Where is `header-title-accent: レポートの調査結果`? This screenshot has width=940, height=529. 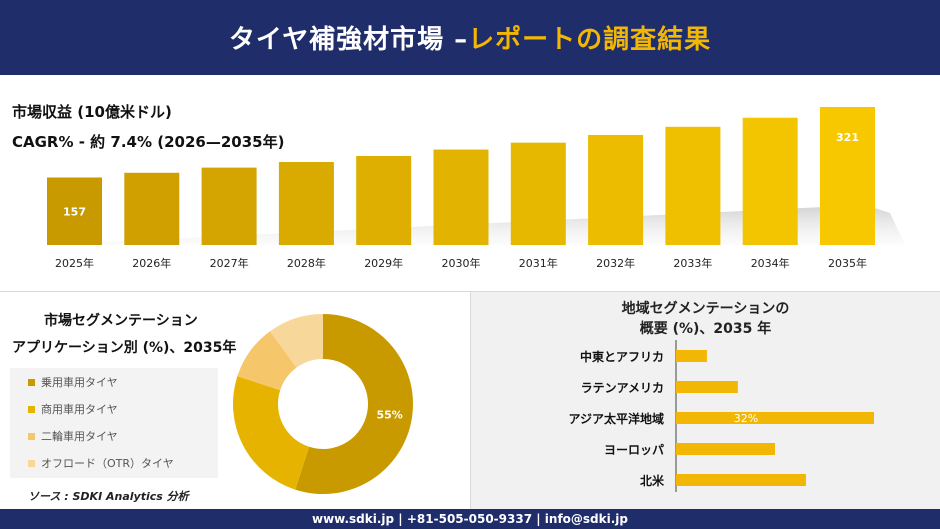 header-title-accent: レポートの調査結果 is located at coordinates (590, 40).